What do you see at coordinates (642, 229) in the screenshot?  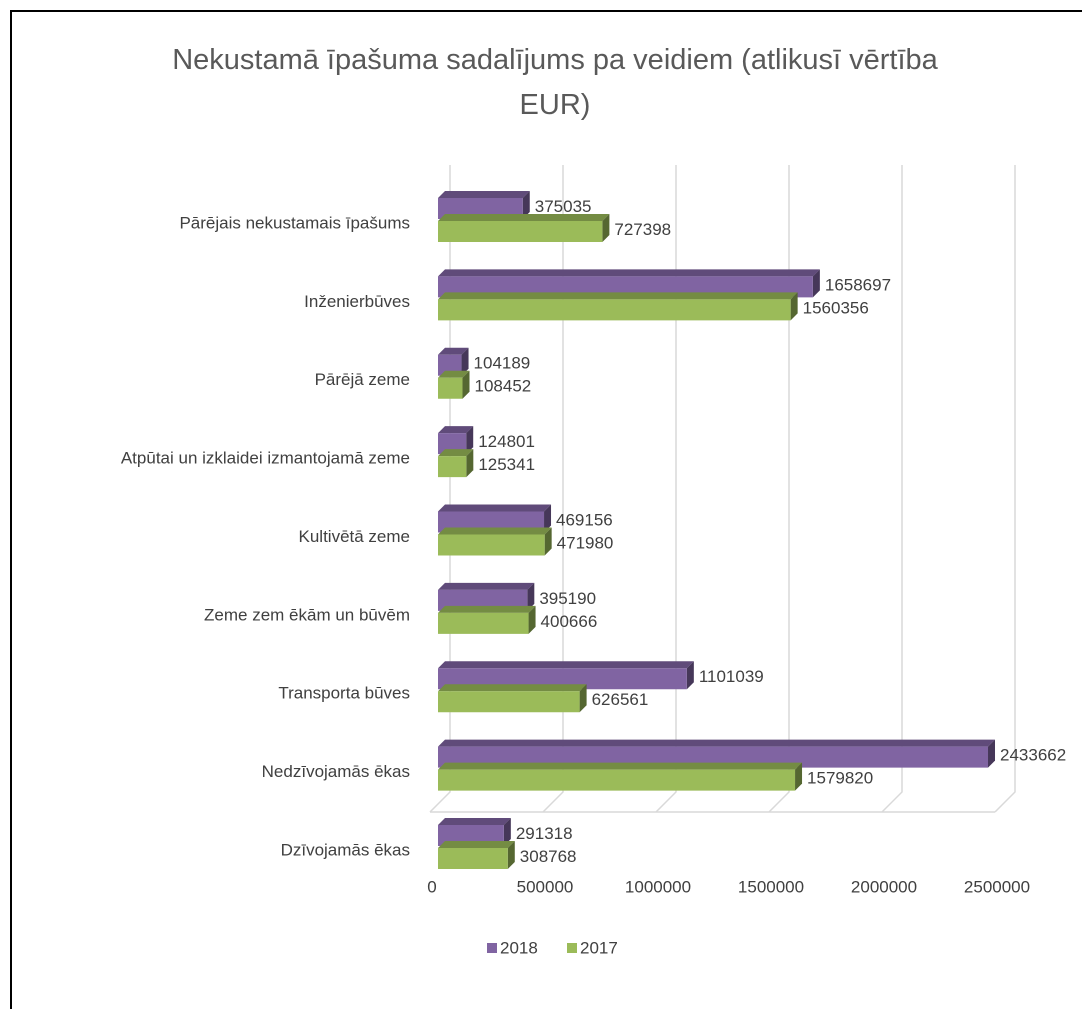 I see `data-label: 727398` at bounding box center [642, 229].